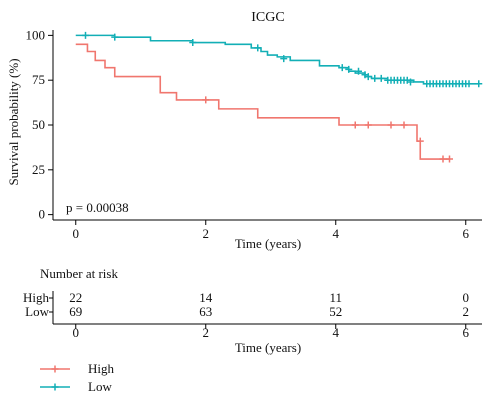 This screenshot has height=408, width=500. I want to click on y-axis-label: Survival probability (%), so click(13, 121).